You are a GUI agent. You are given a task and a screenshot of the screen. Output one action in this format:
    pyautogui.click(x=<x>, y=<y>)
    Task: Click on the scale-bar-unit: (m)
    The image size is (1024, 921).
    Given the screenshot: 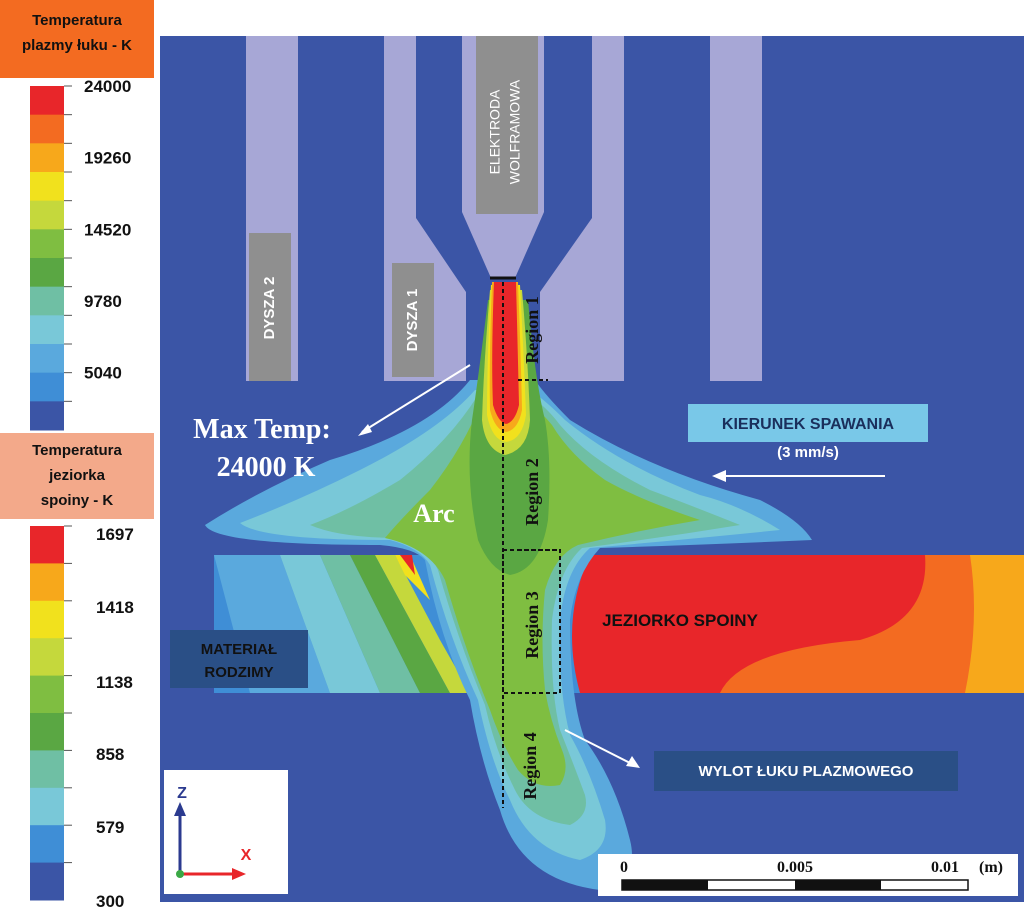 What is the action you would take?
    pyautogui.click(x=991, y=867)
    